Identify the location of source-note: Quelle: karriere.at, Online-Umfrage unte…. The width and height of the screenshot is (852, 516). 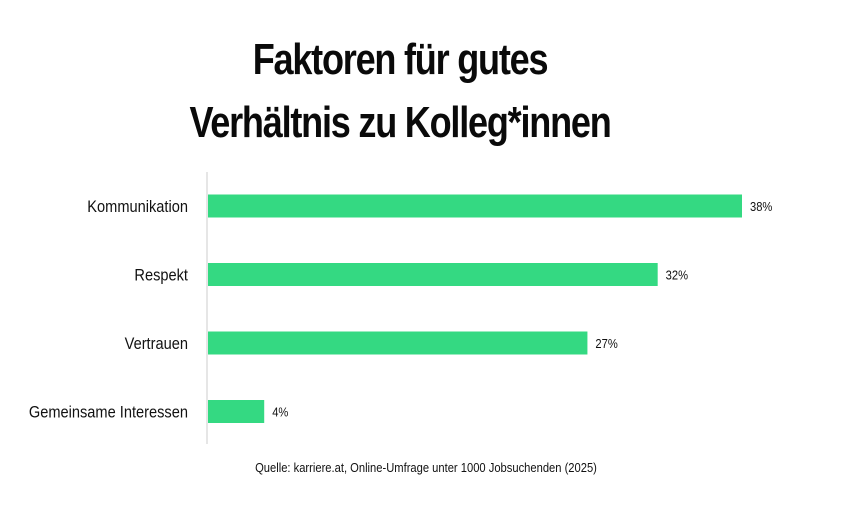
(426, 467).